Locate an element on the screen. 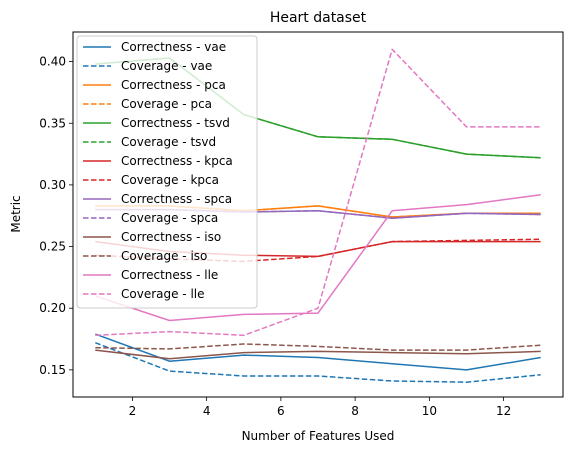  legend-label: Coverage - pca is located at coordinates (166, 104).